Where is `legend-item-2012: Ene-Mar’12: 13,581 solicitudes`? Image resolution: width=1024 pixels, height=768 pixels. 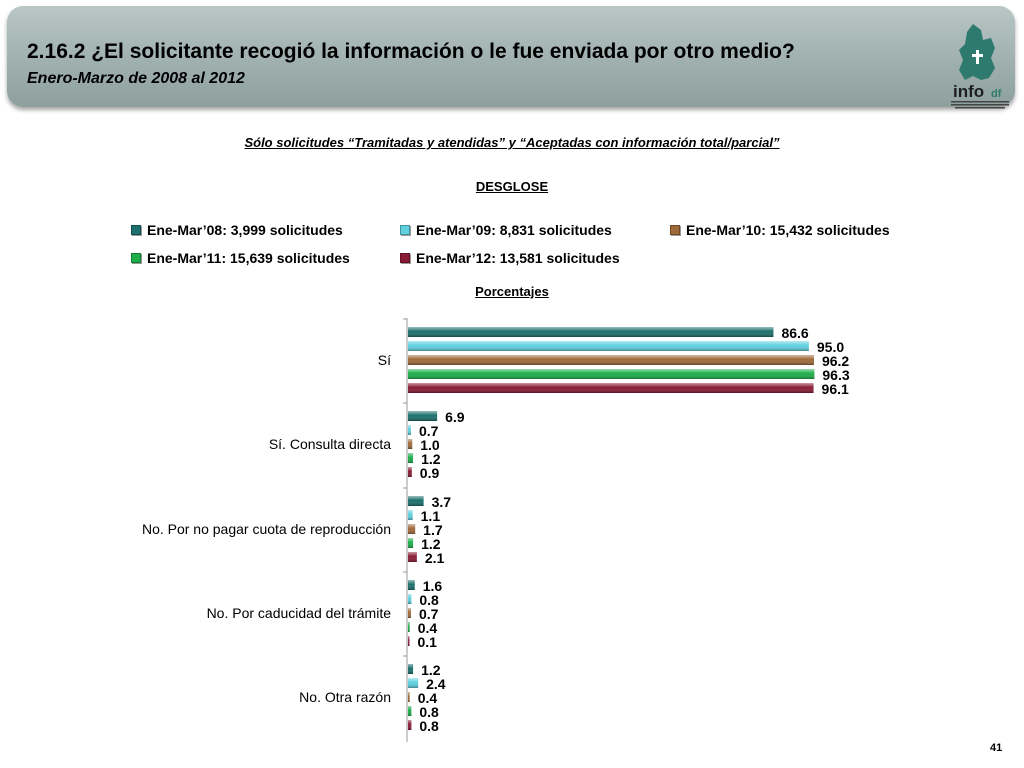
legend-item-2012: Ene-Mar’12: 13,581 solicitudes is located at coordinates (510, 258).